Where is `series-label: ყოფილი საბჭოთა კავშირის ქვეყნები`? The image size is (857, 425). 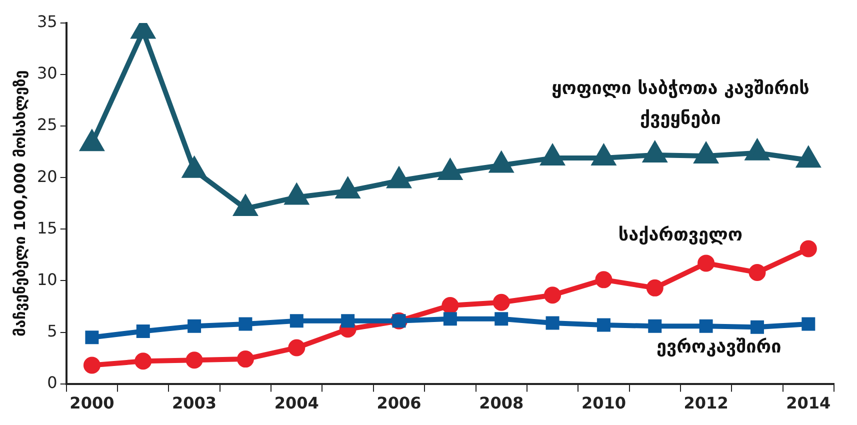 series-label: ყოფილი საბჭოთა კავშირის ქვეყნები is located at coordinates (681, 103).